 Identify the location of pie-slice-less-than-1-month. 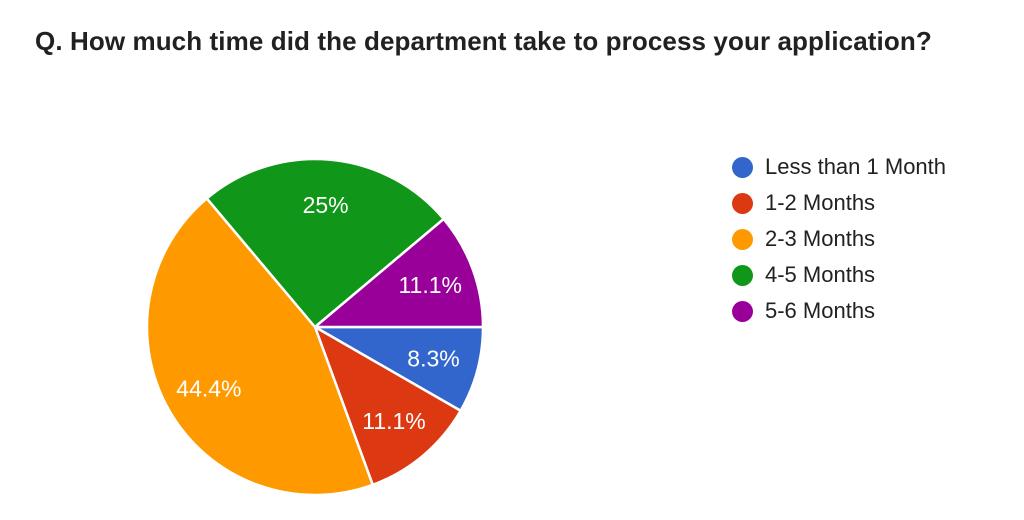
(399, 369).